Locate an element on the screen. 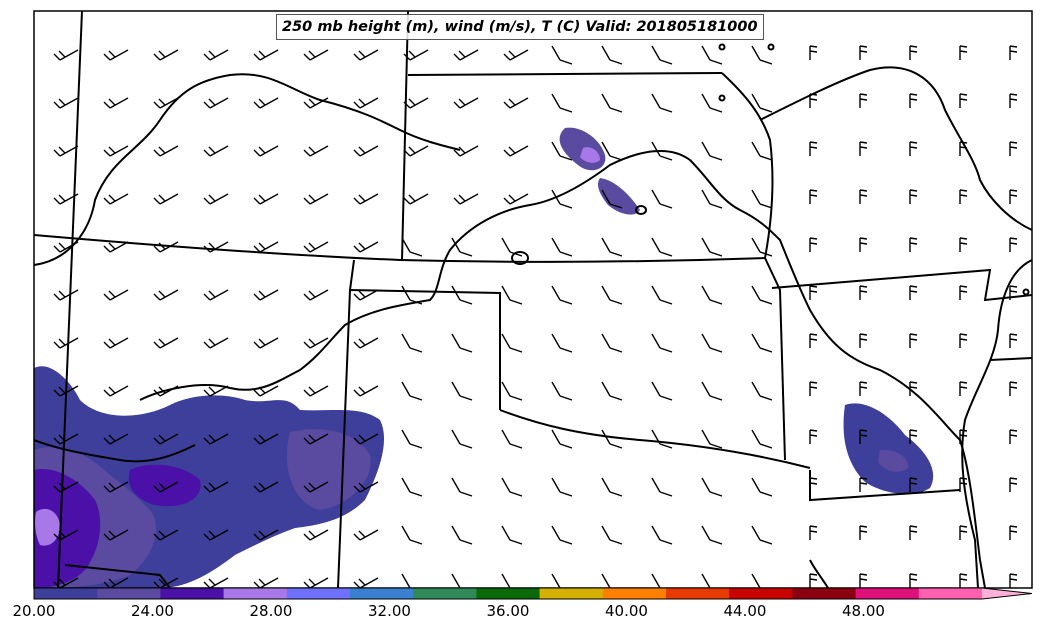 Image resolution: width=1041 pixels, height=633 pixels. border-ok-ar is located at coordinates (775, 359).